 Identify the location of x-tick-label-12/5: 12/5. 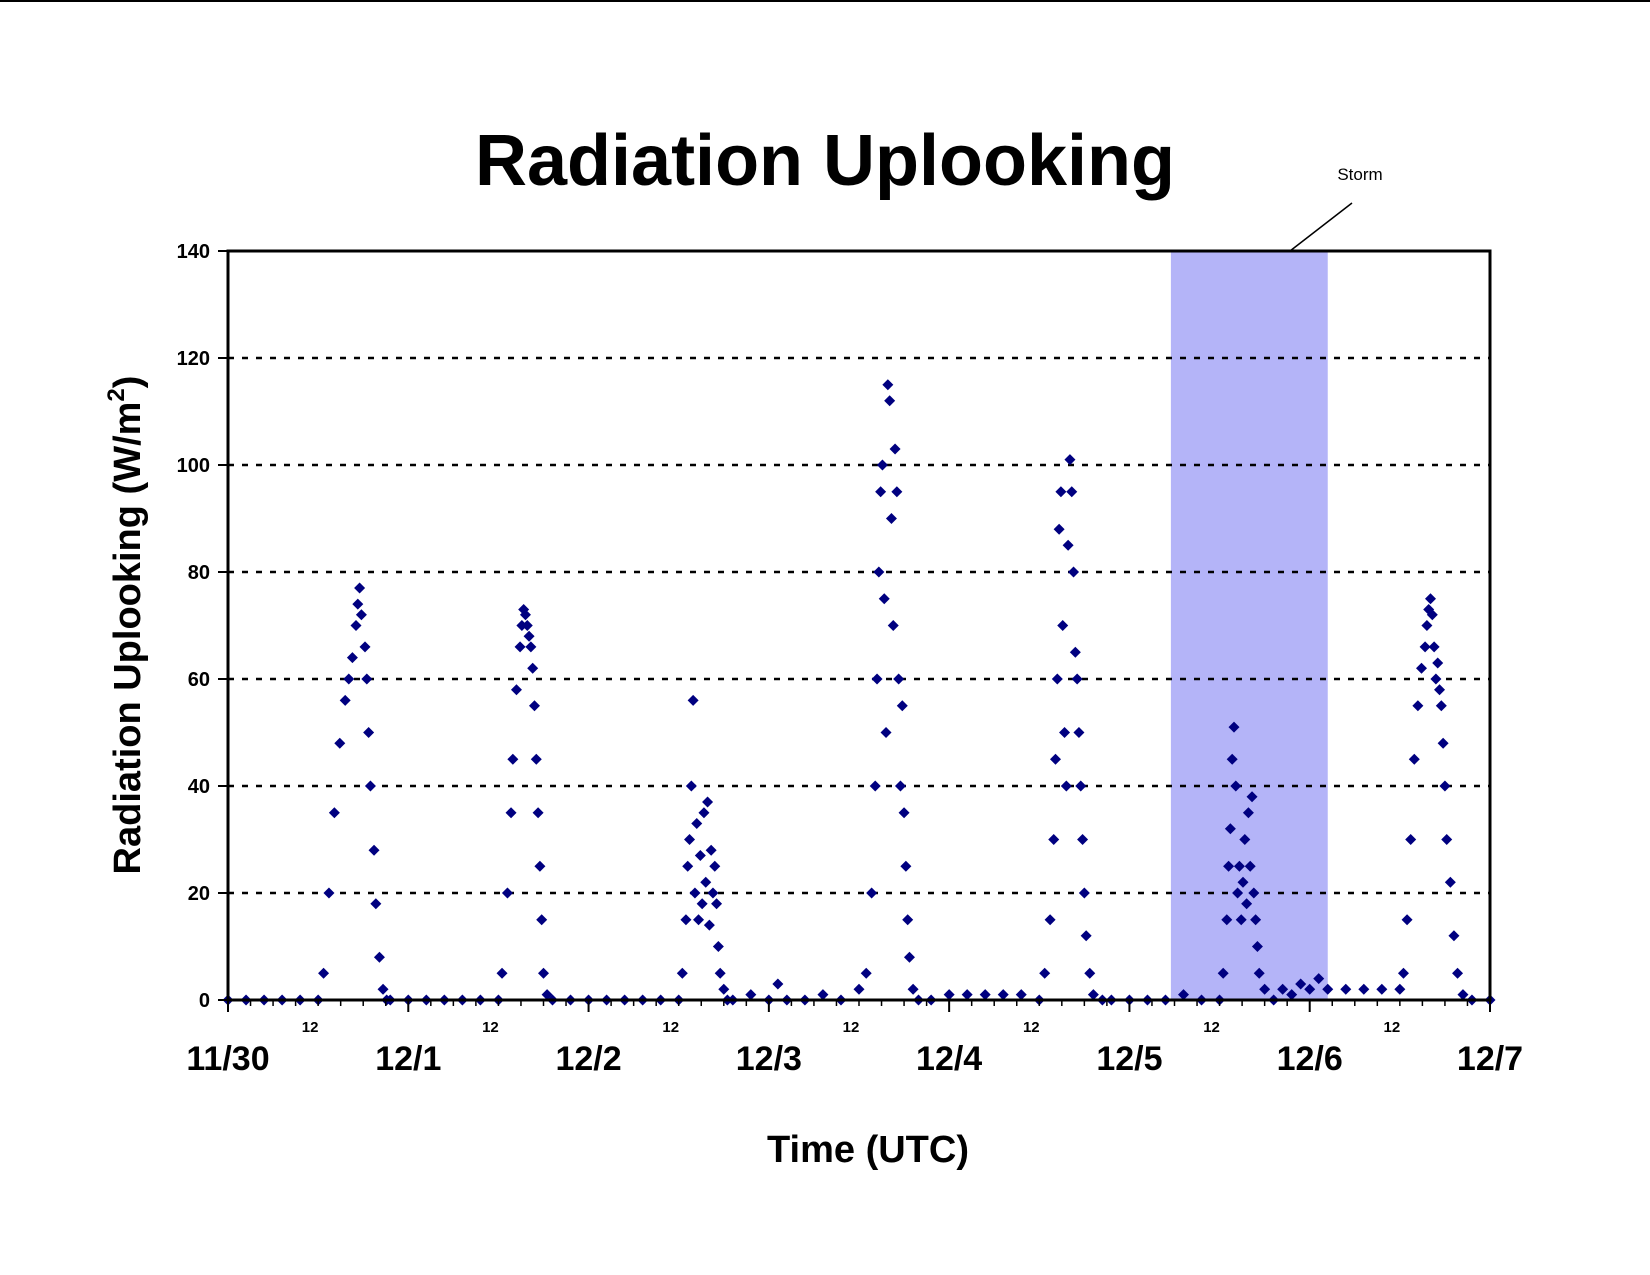
(1129, 1059).